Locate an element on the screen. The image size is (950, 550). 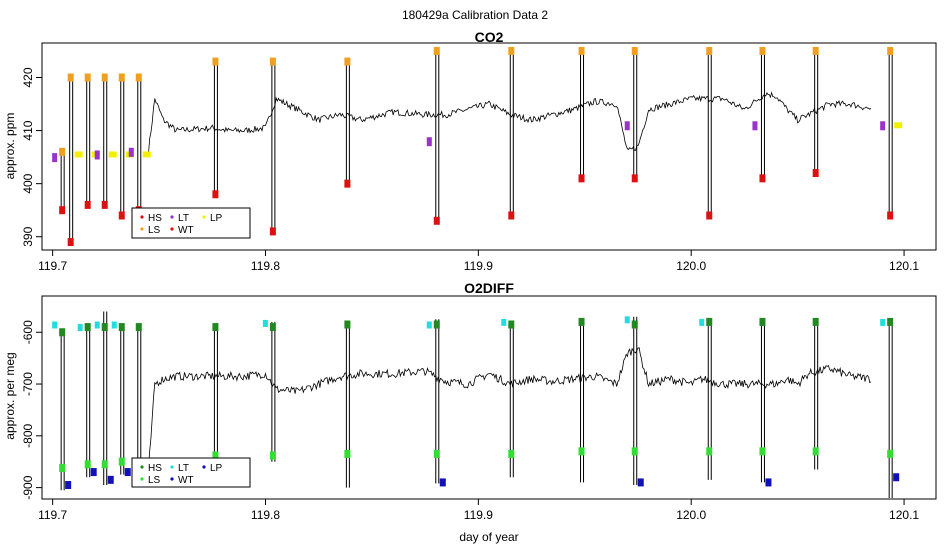
o2diff-x-tick-label: 119.8 is located at coordinates (265, 515).